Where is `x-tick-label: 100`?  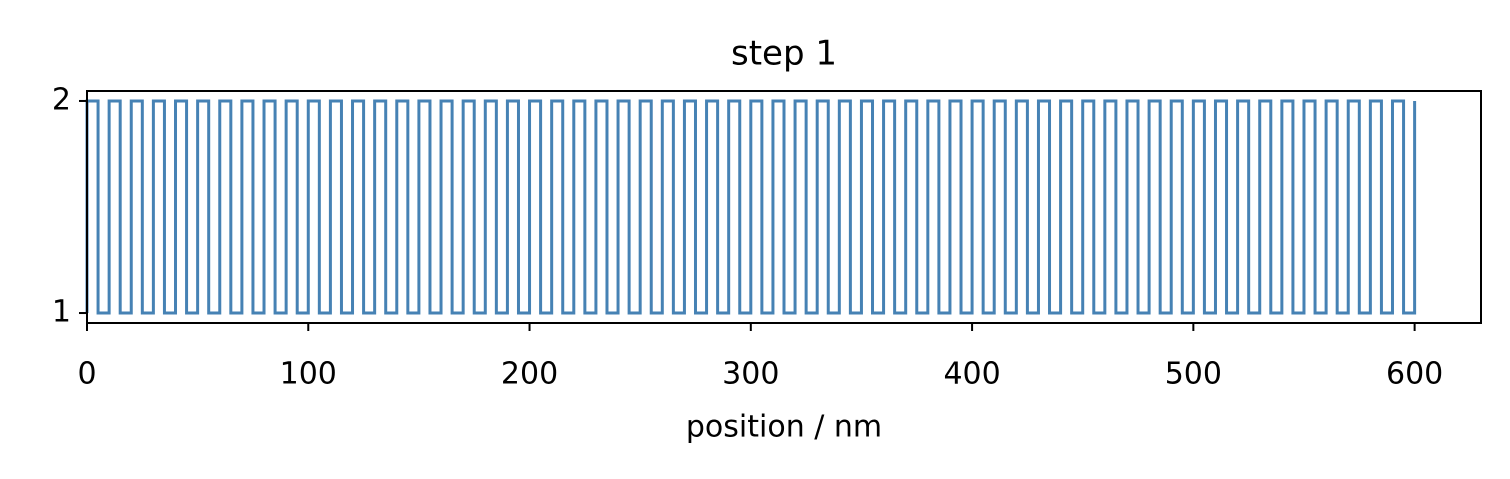 x-tick-label: 100 is located at coordinates (308, 374).